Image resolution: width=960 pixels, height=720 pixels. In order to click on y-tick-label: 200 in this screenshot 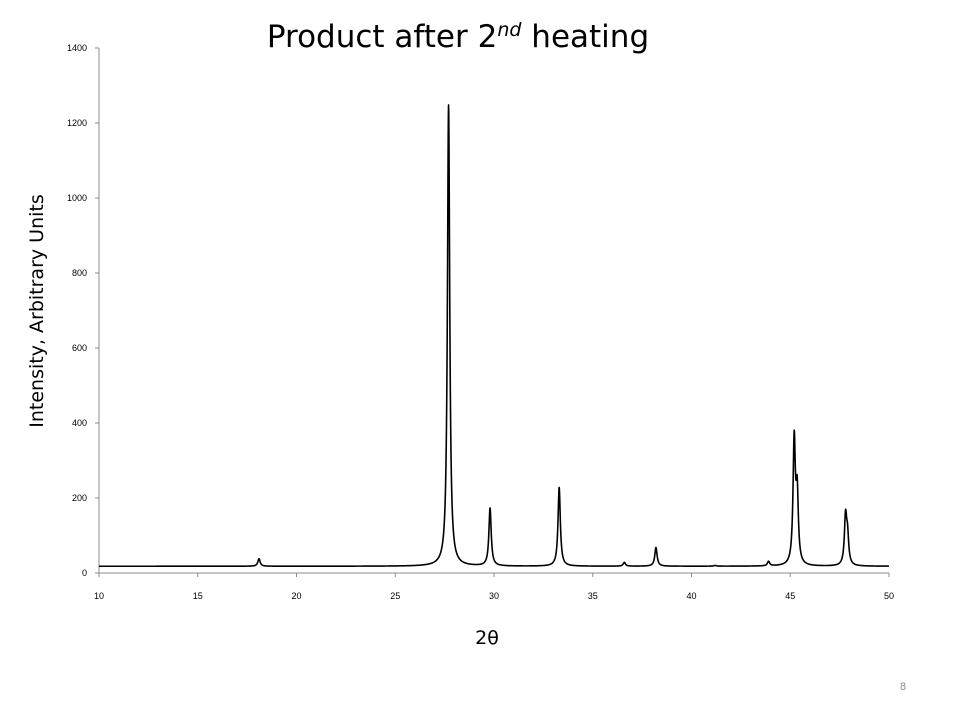, I will do `click(79, 498)`.